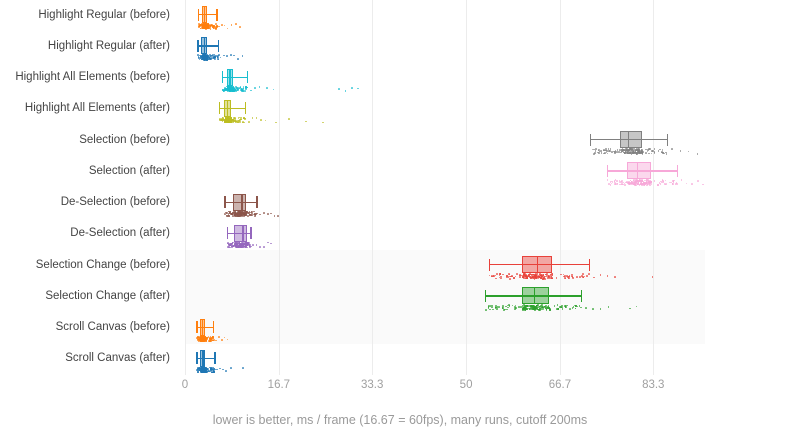 The width and height of the screenshot is (800, 440). What do you see at coordinates (372, 385) in the screenshot?
I see `x-tick-label: 33.3` at bounding box center [372, 385].